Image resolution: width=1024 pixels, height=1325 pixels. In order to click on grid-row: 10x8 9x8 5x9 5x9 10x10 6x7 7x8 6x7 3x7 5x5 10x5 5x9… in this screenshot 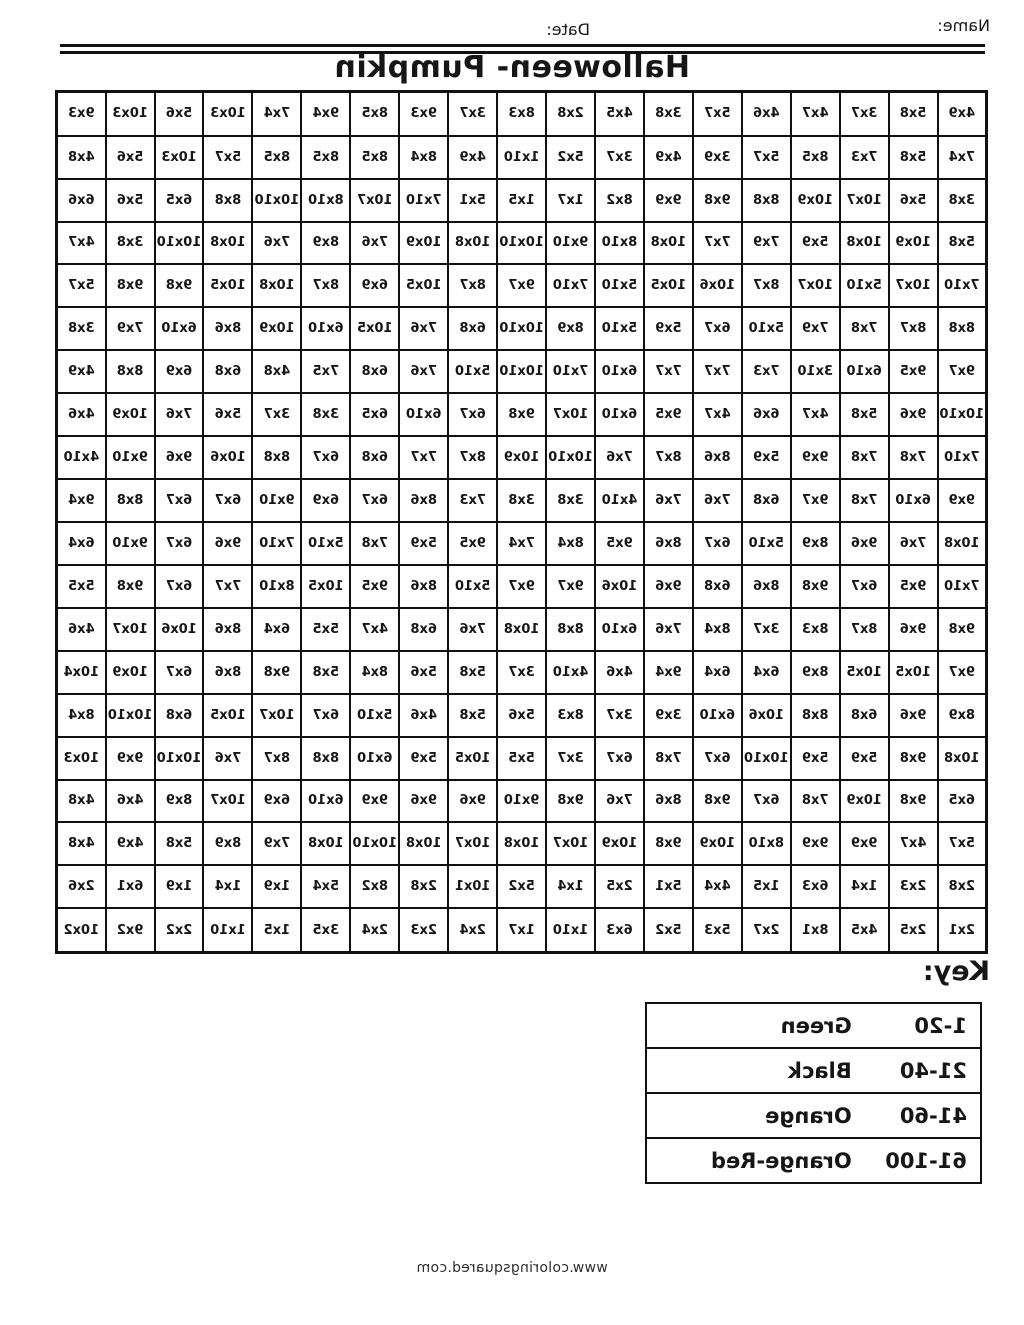, I will do `click(521, 758)`.